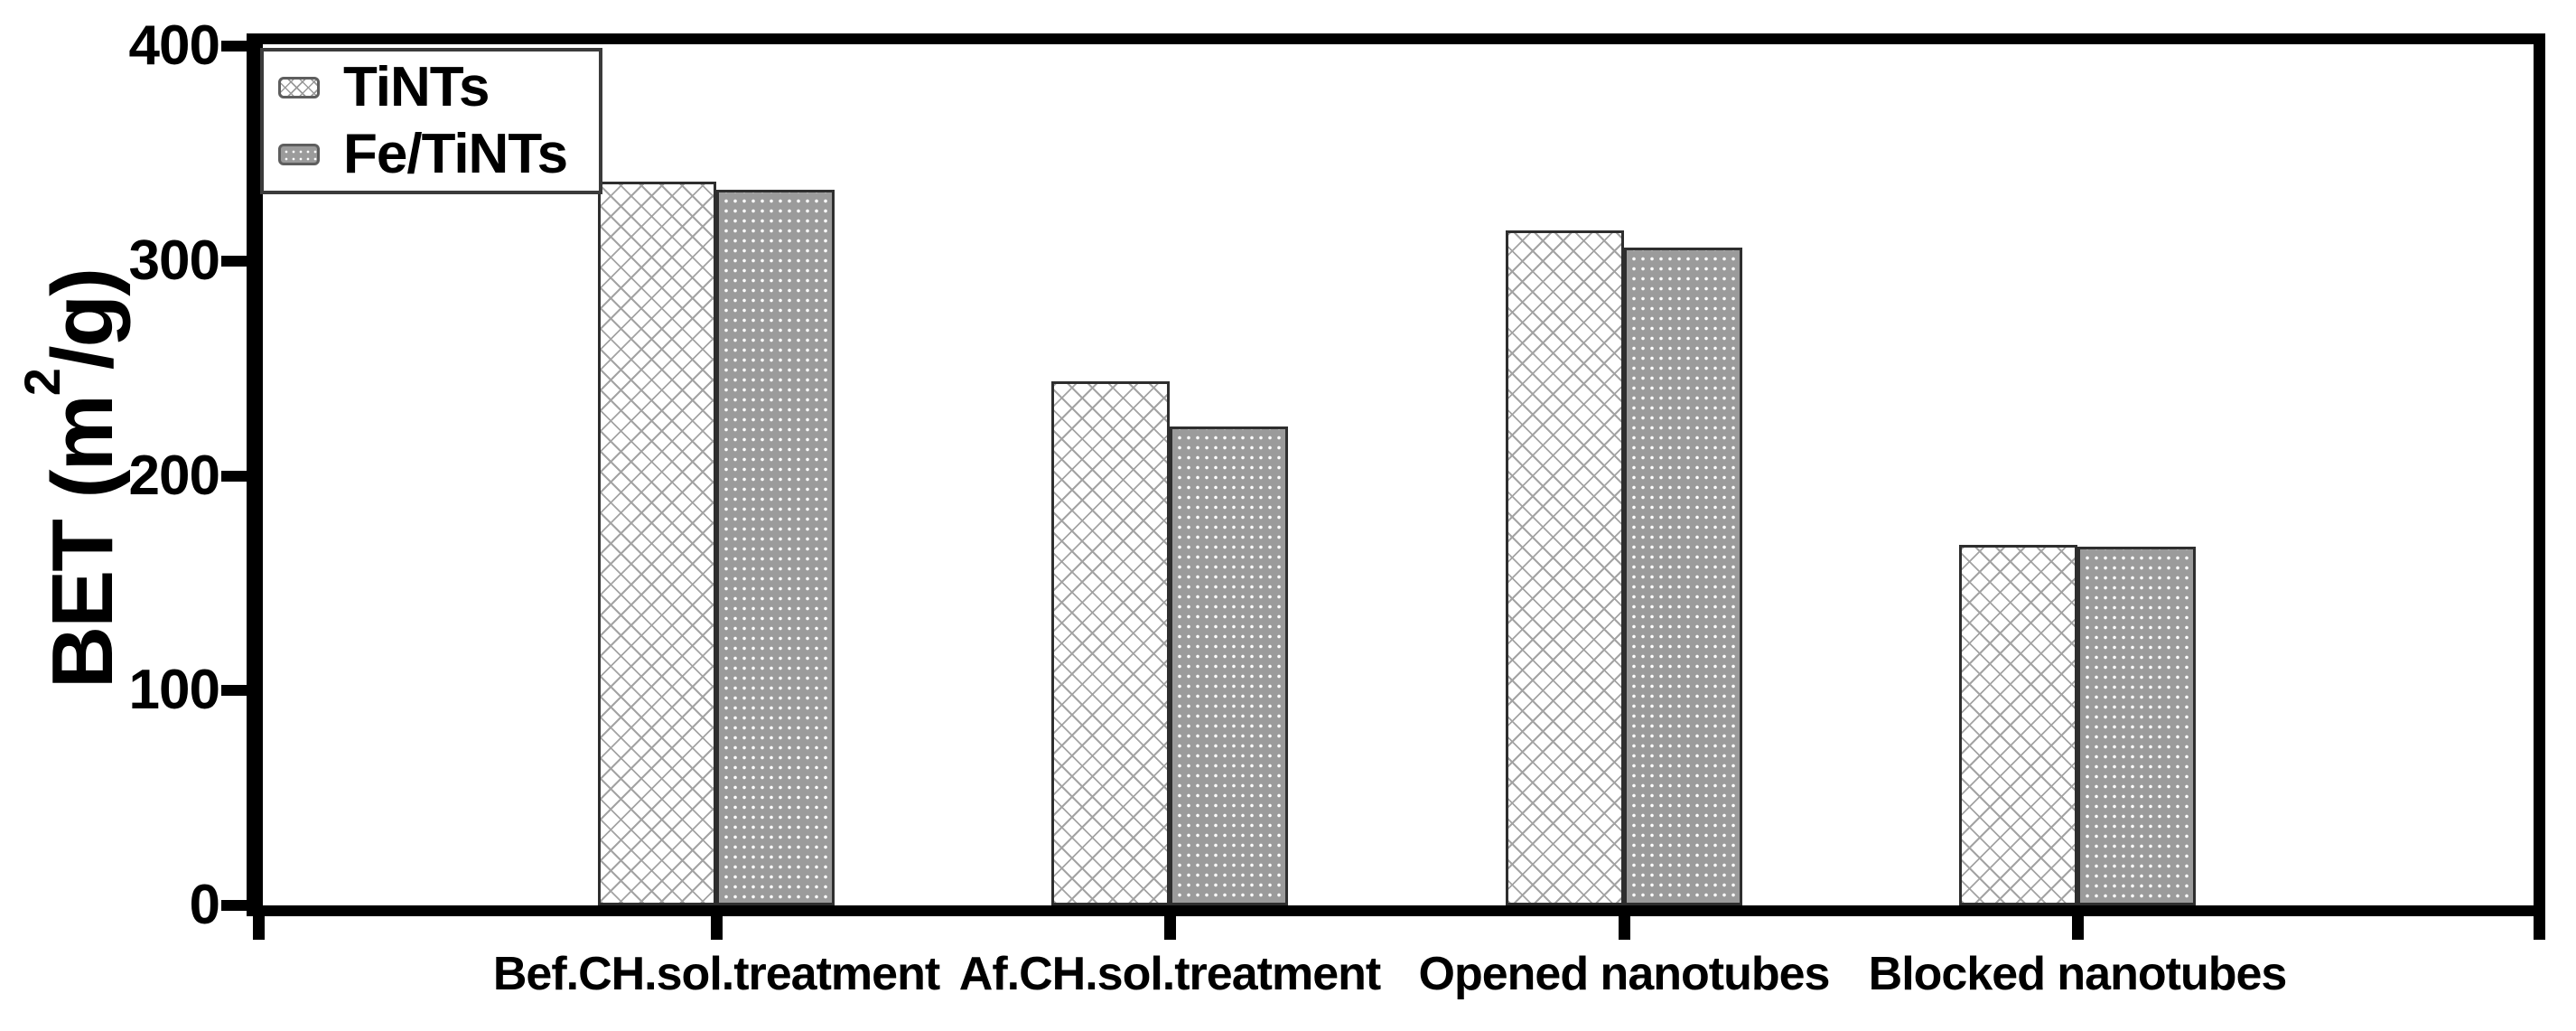  I want to click on legend-label-tints: TiNTs, so click(416, 87).